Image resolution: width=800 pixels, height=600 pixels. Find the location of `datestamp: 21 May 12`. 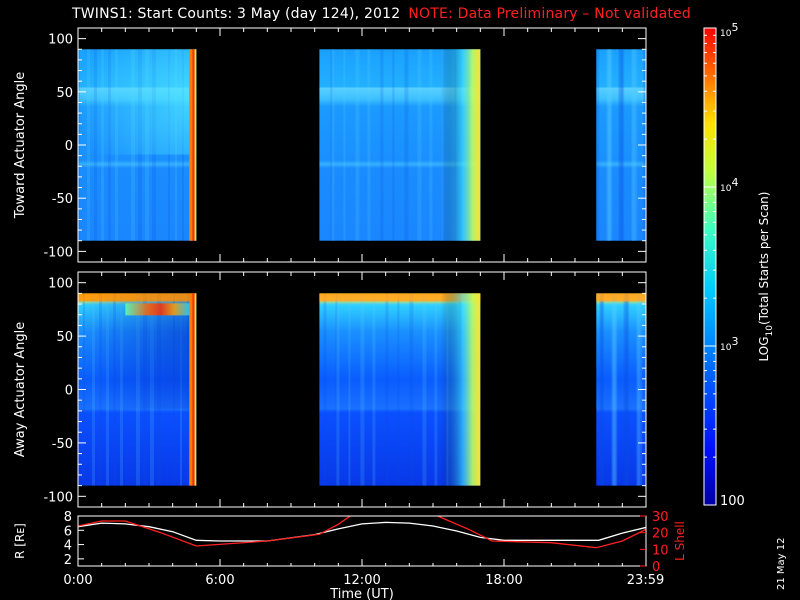

datestamp: 21 May 12 is located at coordinates (781, 563).